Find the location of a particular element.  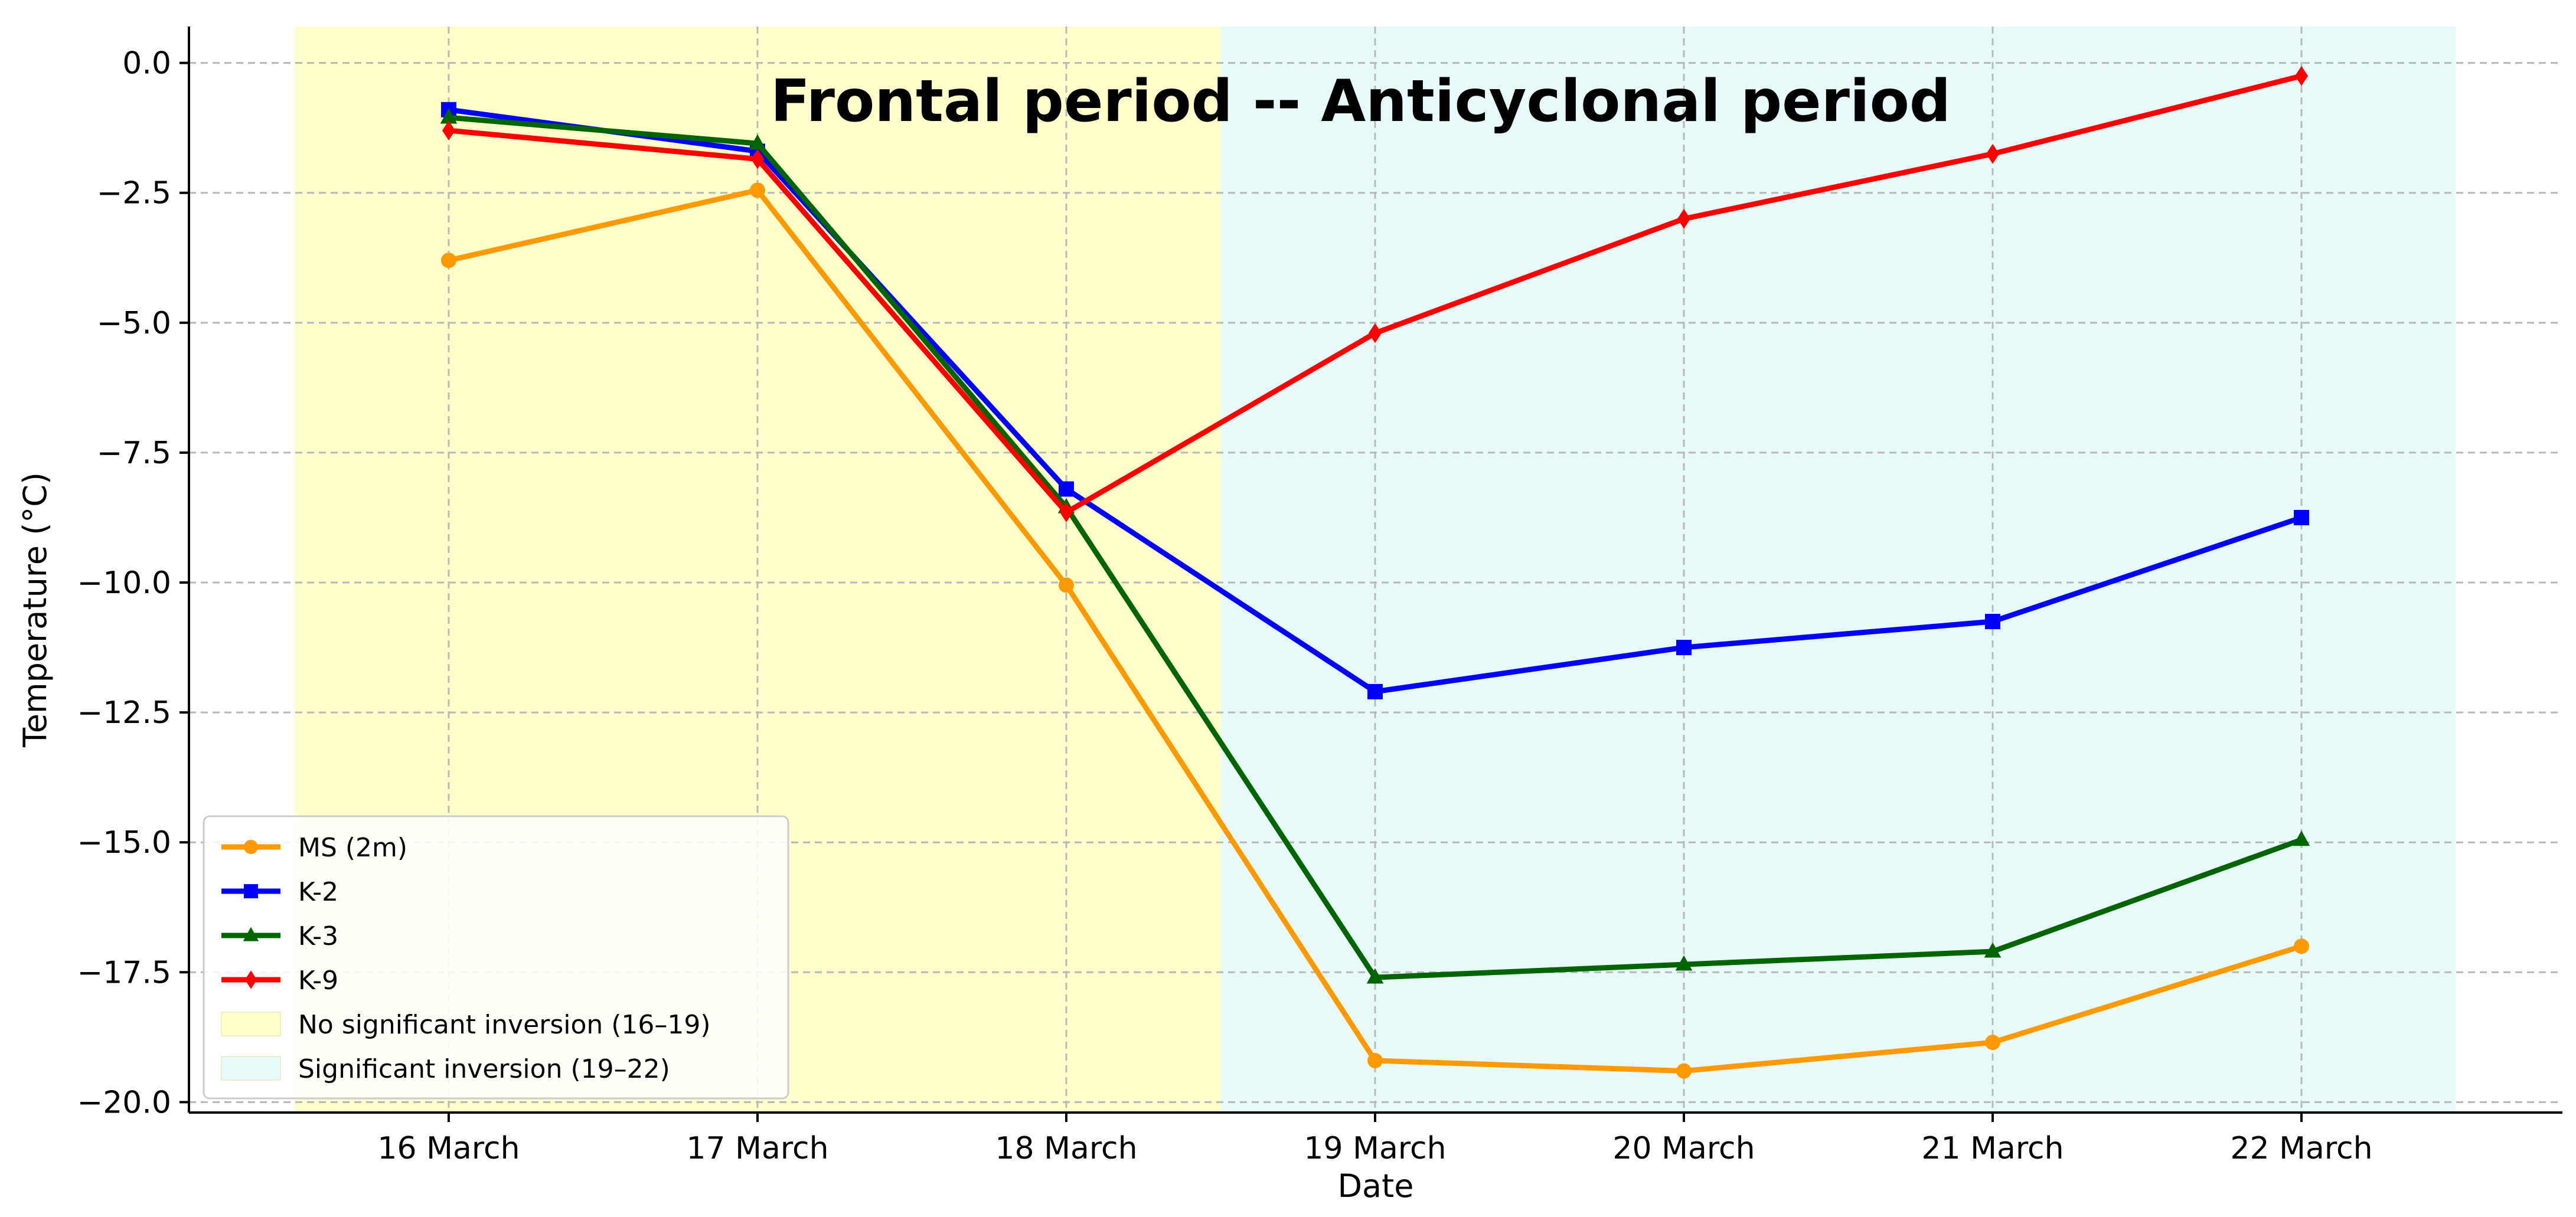

y-tick-label: −5.0 is located at coordinates (134, 324).